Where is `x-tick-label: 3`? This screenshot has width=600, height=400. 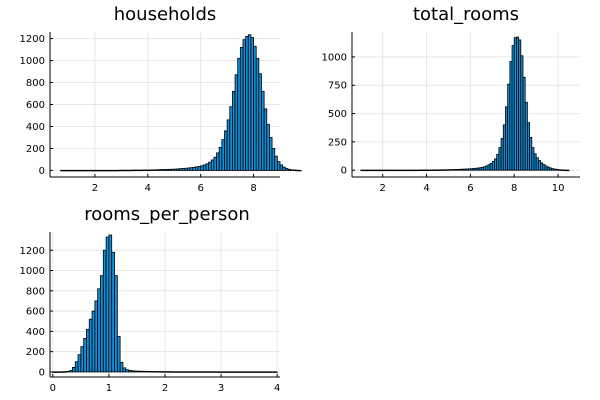 x-tick-label: 3 is located at coordinates (221, 388).